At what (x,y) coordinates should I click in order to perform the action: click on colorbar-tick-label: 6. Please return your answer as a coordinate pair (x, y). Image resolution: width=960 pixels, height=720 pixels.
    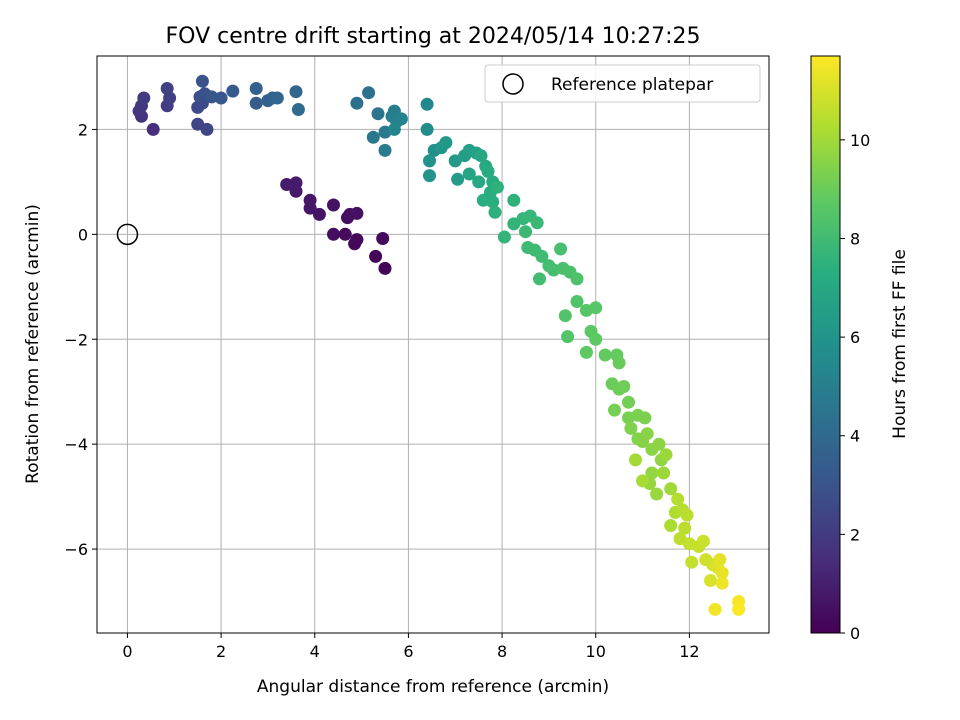
    Looking at the image, I should click on (855, 337).